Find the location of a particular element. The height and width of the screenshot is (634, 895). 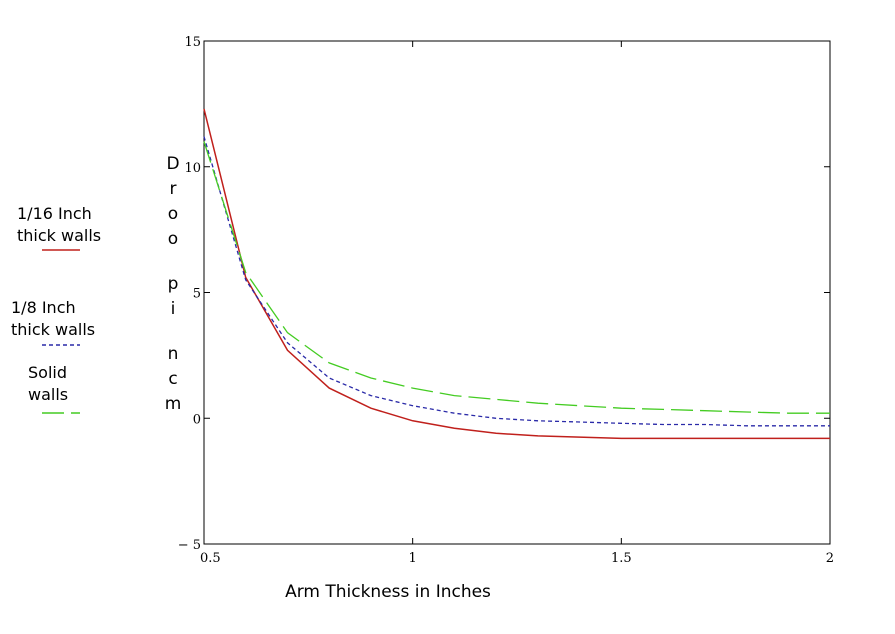

y-axis-label-letter: m is located at coordinates (173, 404).